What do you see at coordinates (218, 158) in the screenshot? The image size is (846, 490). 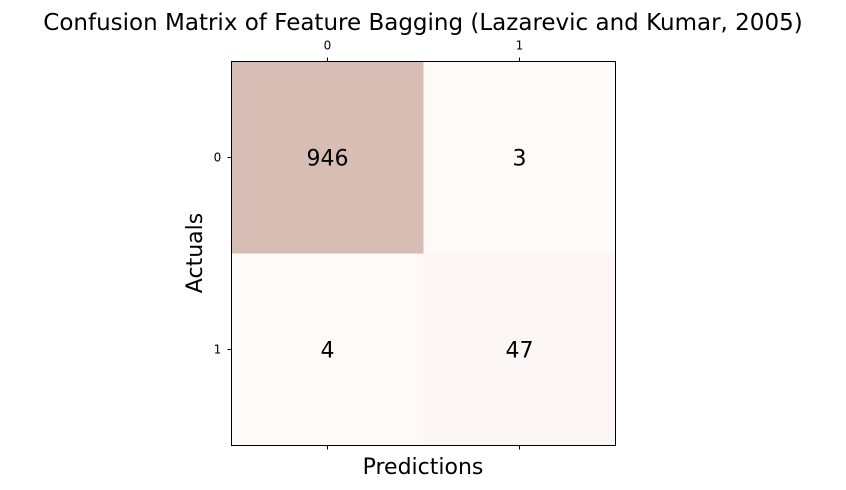 I see `y-tick-label-0: 0` at bounding box center [218, 158].